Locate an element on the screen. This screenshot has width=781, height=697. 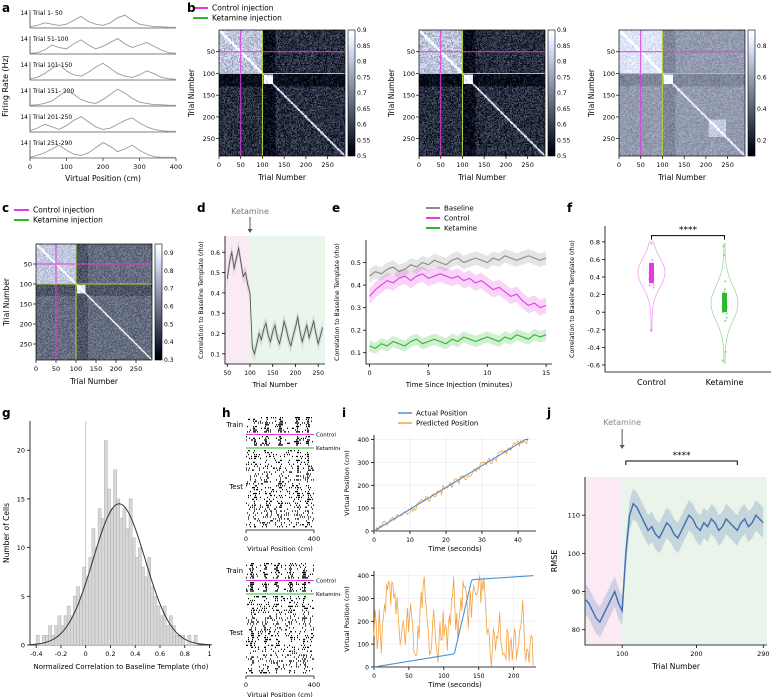
panel-j-label: j is located at coordinates (549, 413).